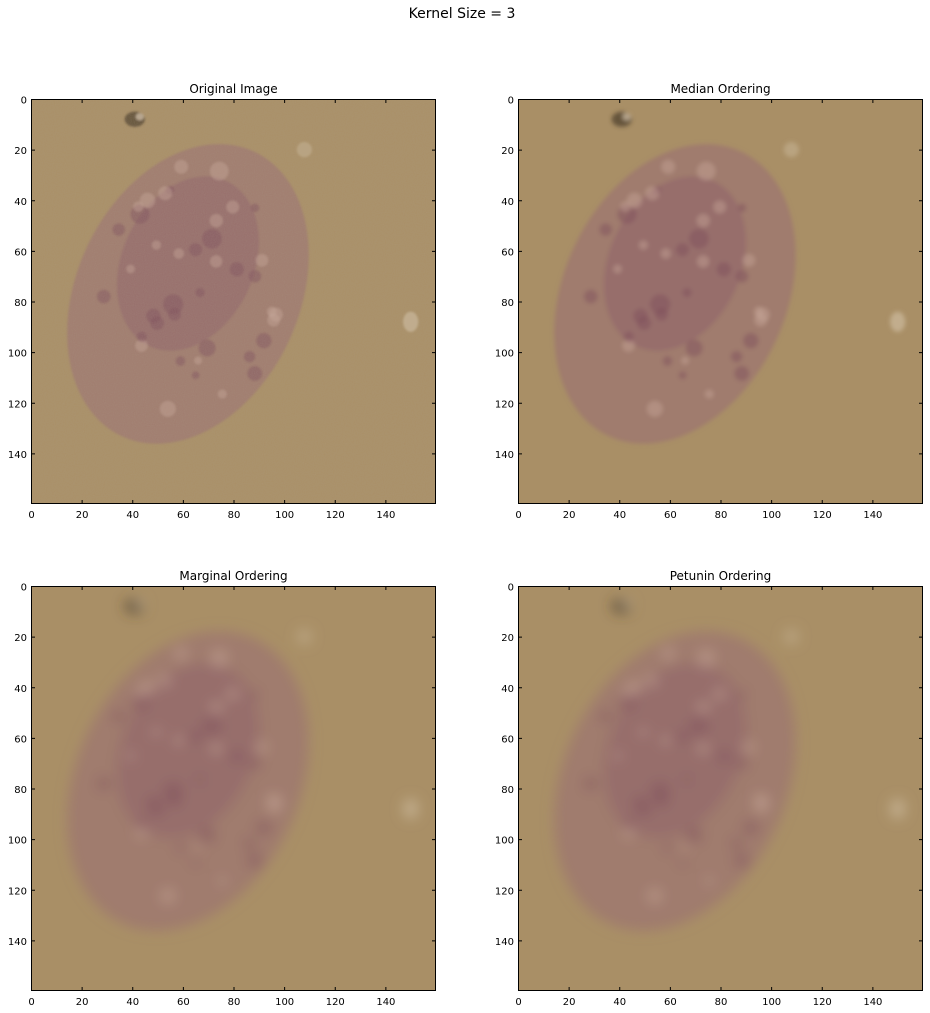 This screenshot has width=930, height=1013. Describe the element at coordinates (898, 808) in the screenshot. I see `right-spot` at that location.